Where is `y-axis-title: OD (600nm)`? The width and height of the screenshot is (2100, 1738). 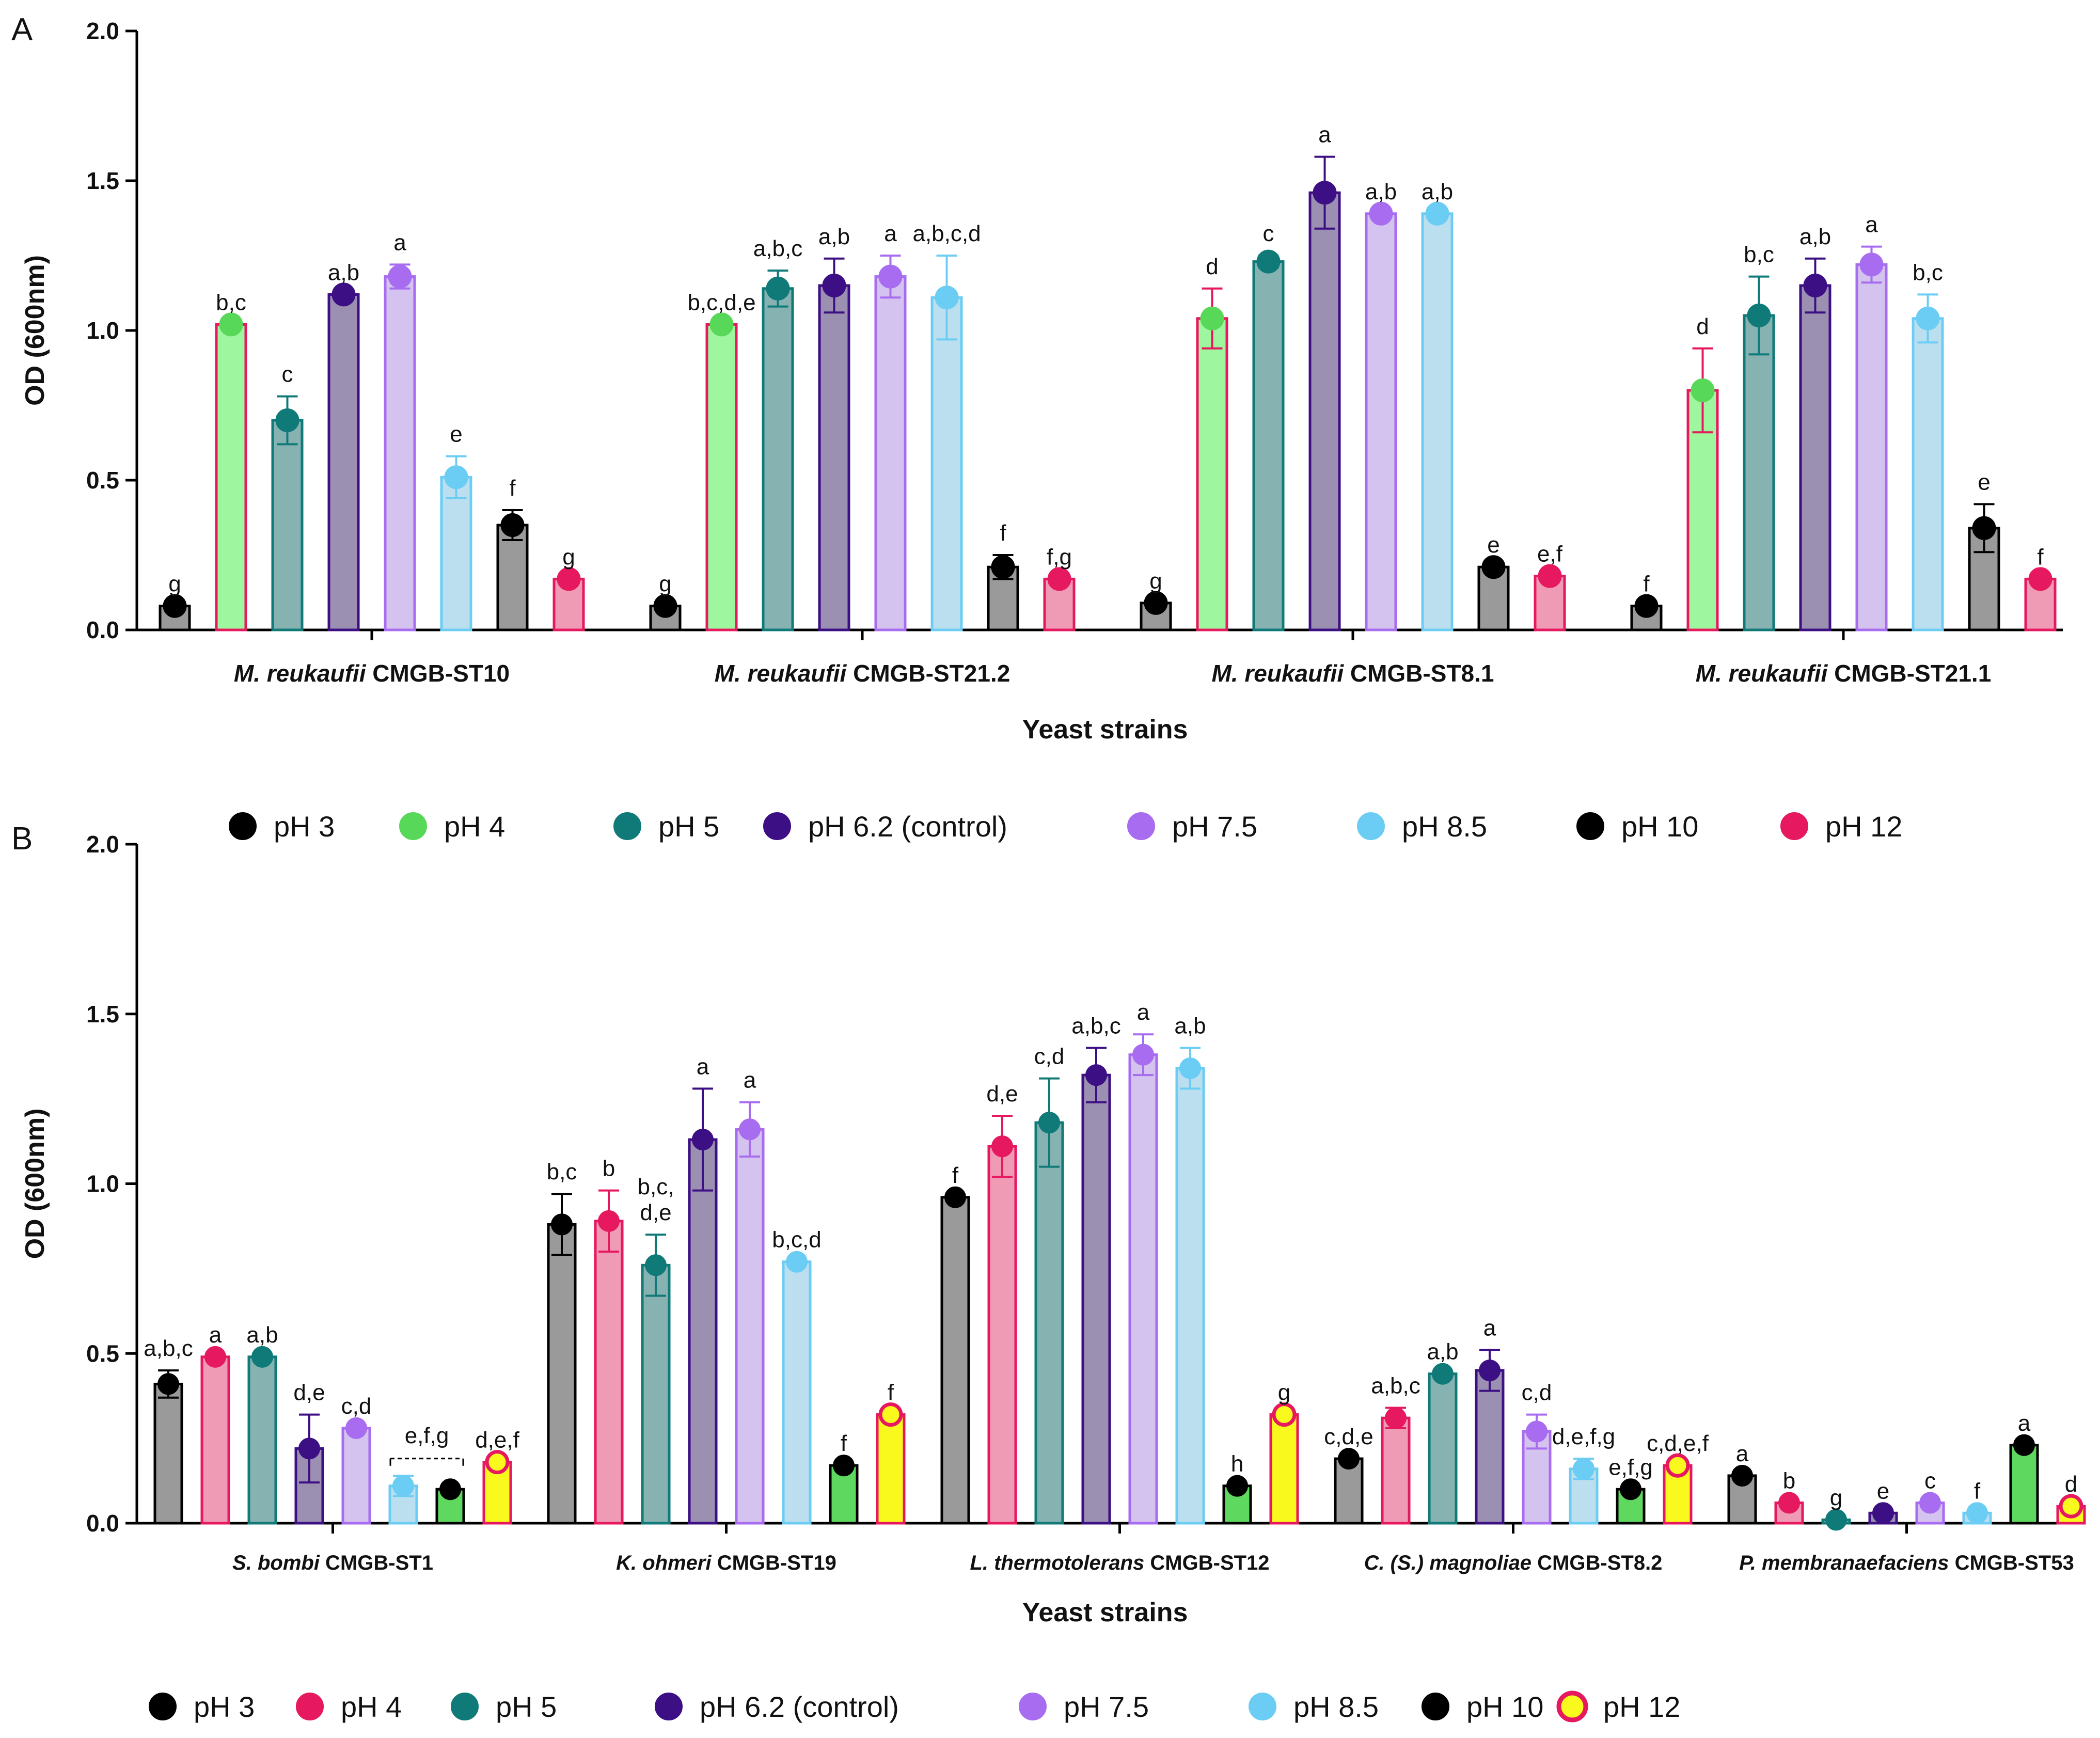
y-axis-title: OD (600nm) is located at coordinates (35, 1184).